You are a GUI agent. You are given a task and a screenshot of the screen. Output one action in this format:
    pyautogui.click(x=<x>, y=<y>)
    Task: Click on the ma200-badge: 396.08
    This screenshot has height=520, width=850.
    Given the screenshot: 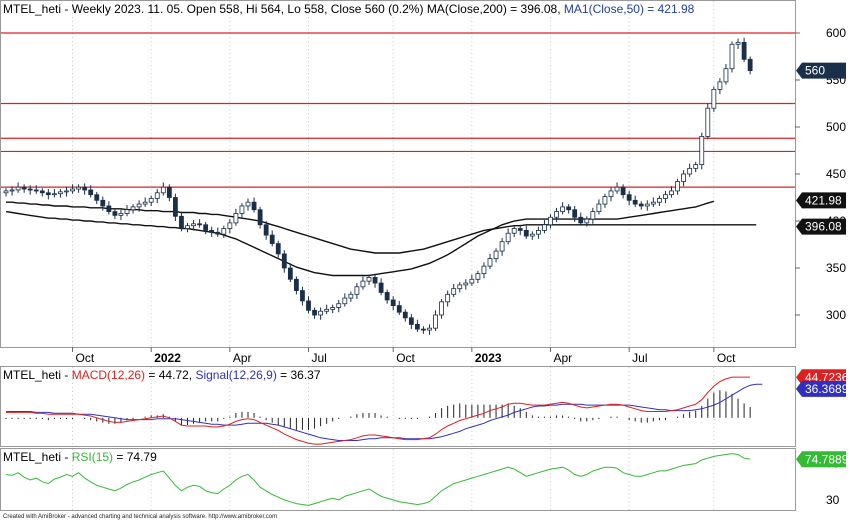 What is the action you would take?
    pyautogui.click(x=821, y=226)
    